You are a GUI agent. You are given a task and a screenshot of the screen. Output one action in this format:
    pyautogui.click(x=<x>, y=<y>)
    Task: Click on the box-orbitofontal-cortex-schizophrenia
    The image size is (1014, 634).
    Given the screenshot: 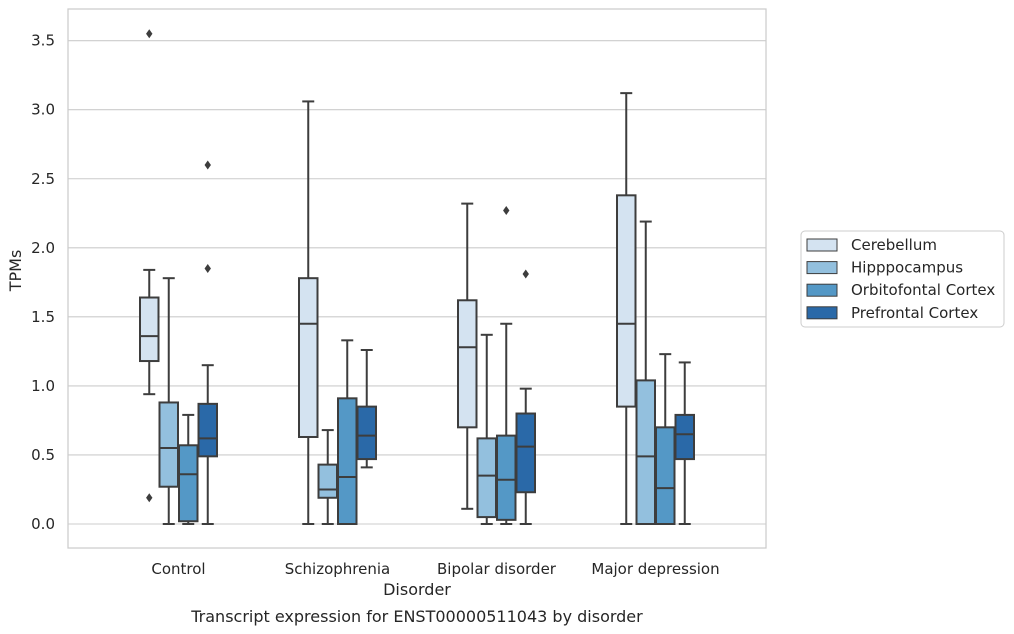 What is the action you would take?
    pyautogui.click(x=347, y=432)
    